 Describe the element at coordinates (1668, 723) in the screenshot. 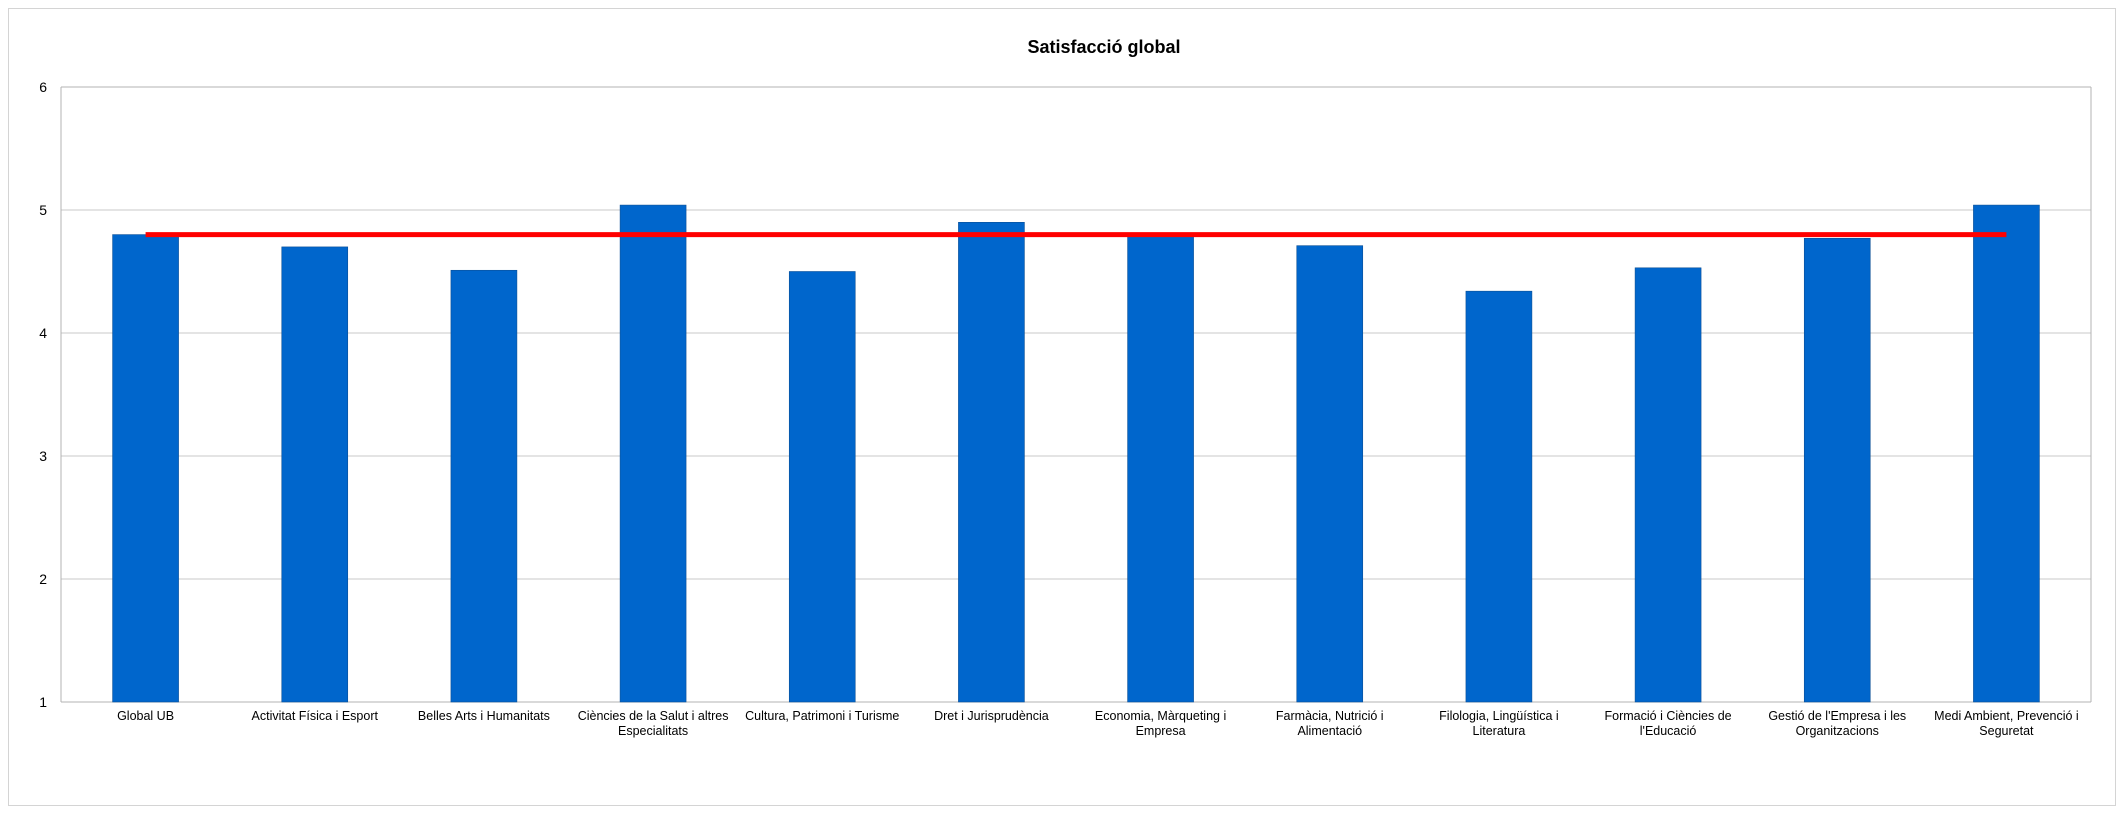

I see `x-category-label: Formació i Ciències de l'Educació` at that location.